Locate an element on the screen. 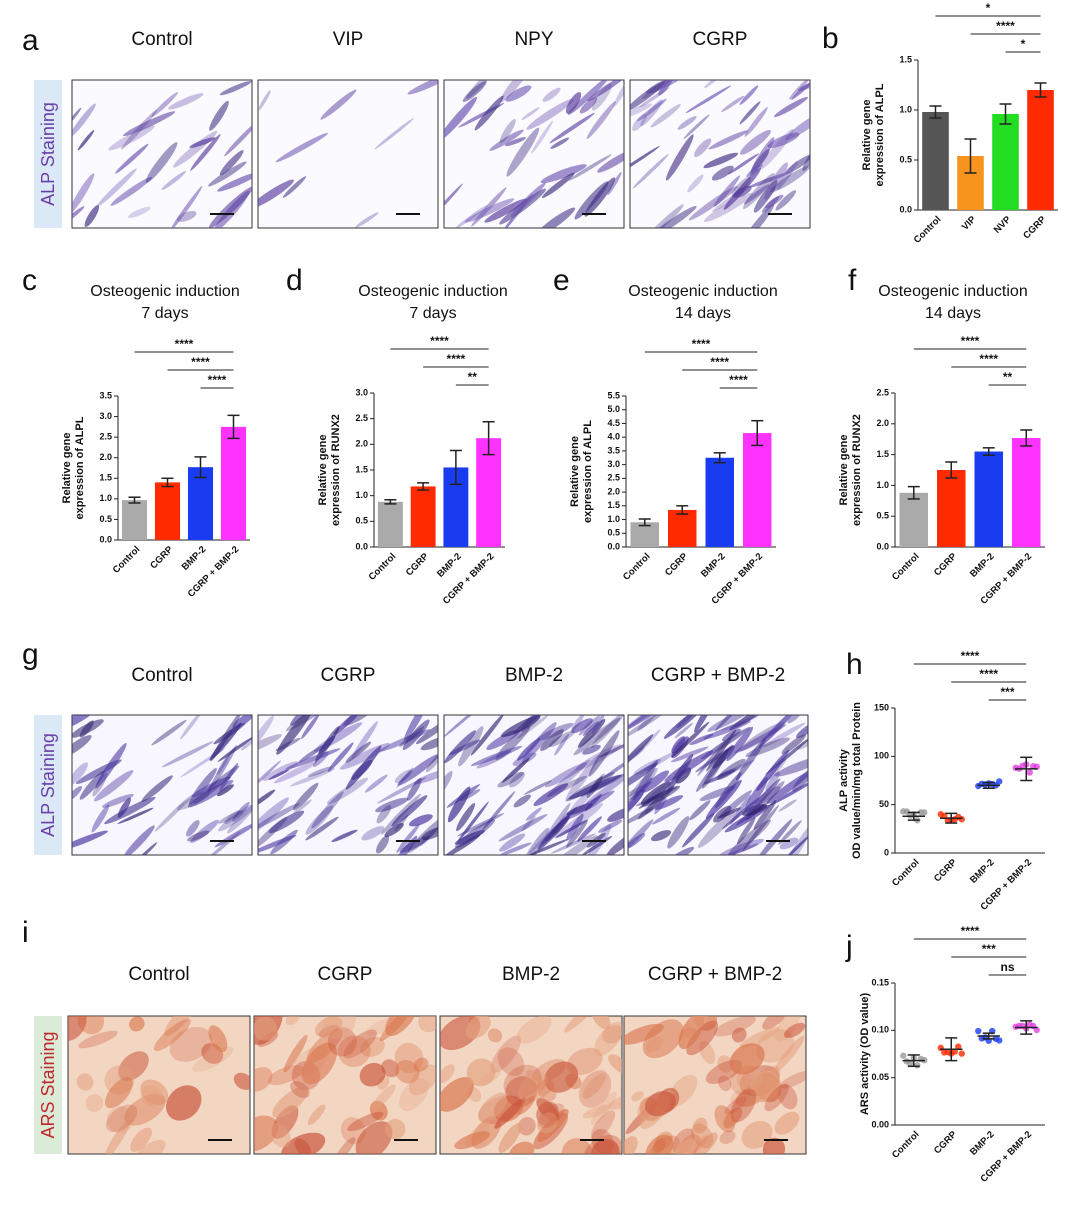 The image size is (1080, 1207). stain-label-bg is located at coordinates (48, 1085).